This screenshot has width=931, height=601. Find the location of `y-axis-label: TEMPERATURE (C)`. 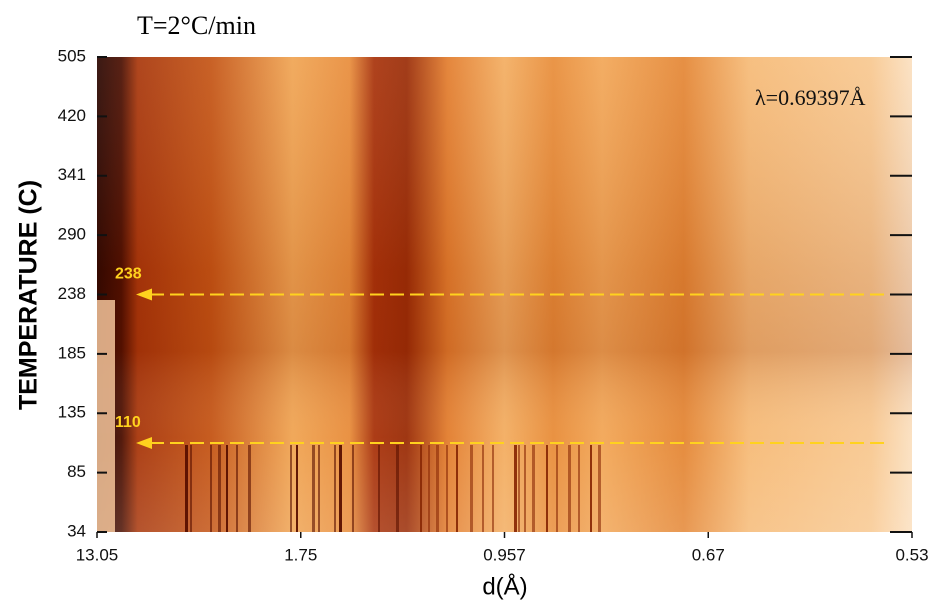

y-axis-label: TEMPERATURE (C) is located at coordinates (29, 295).